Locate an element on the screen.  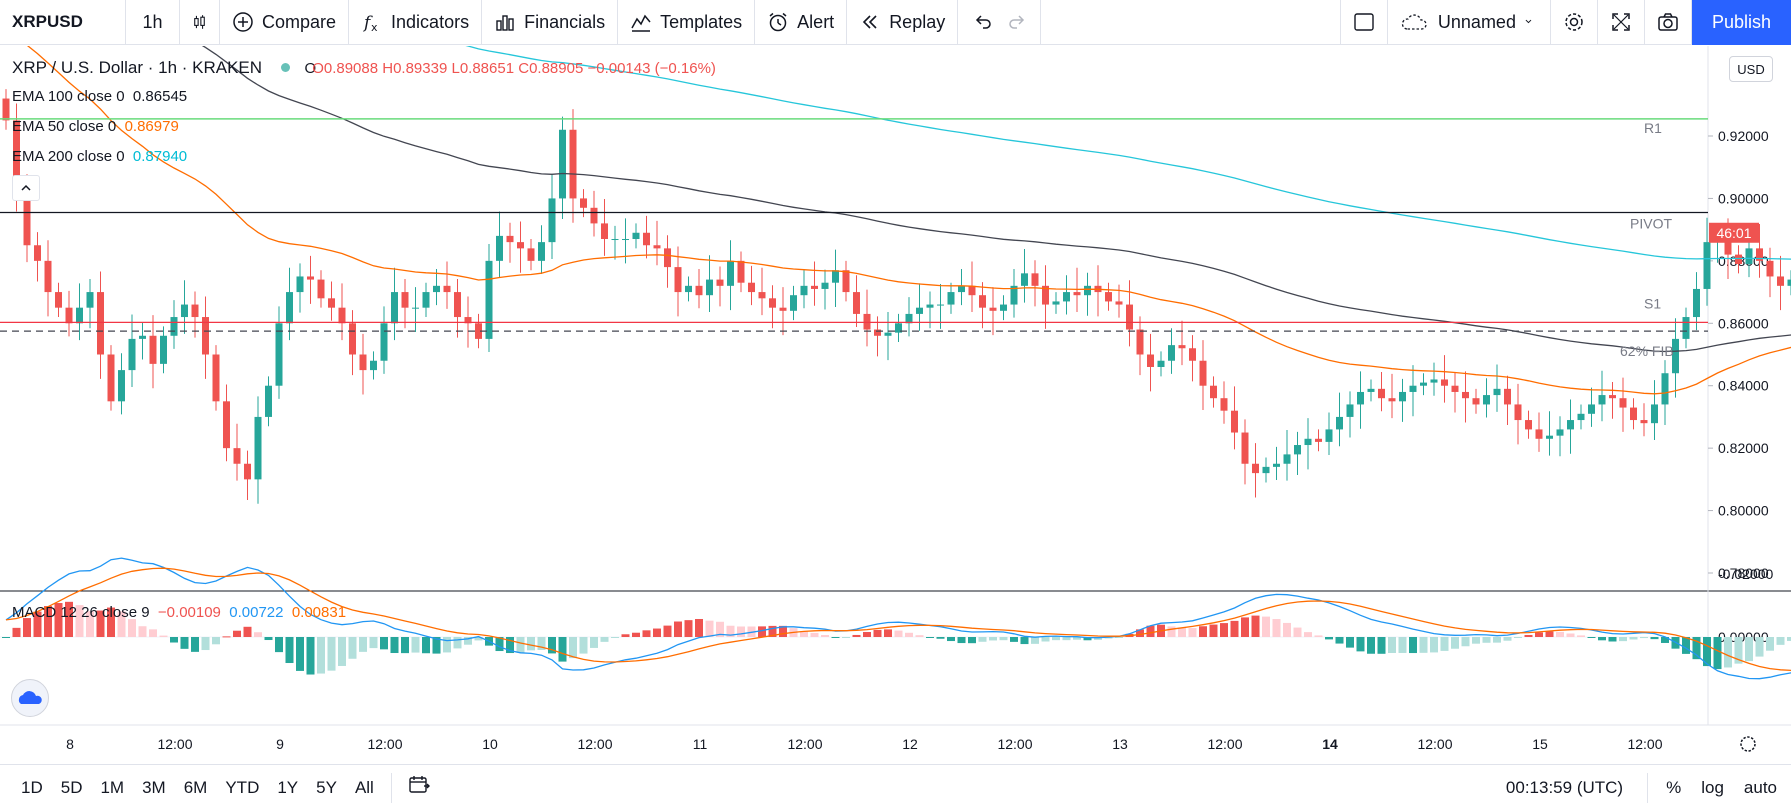
range-button-5y: 5Y is located at coordinates (326, 787).